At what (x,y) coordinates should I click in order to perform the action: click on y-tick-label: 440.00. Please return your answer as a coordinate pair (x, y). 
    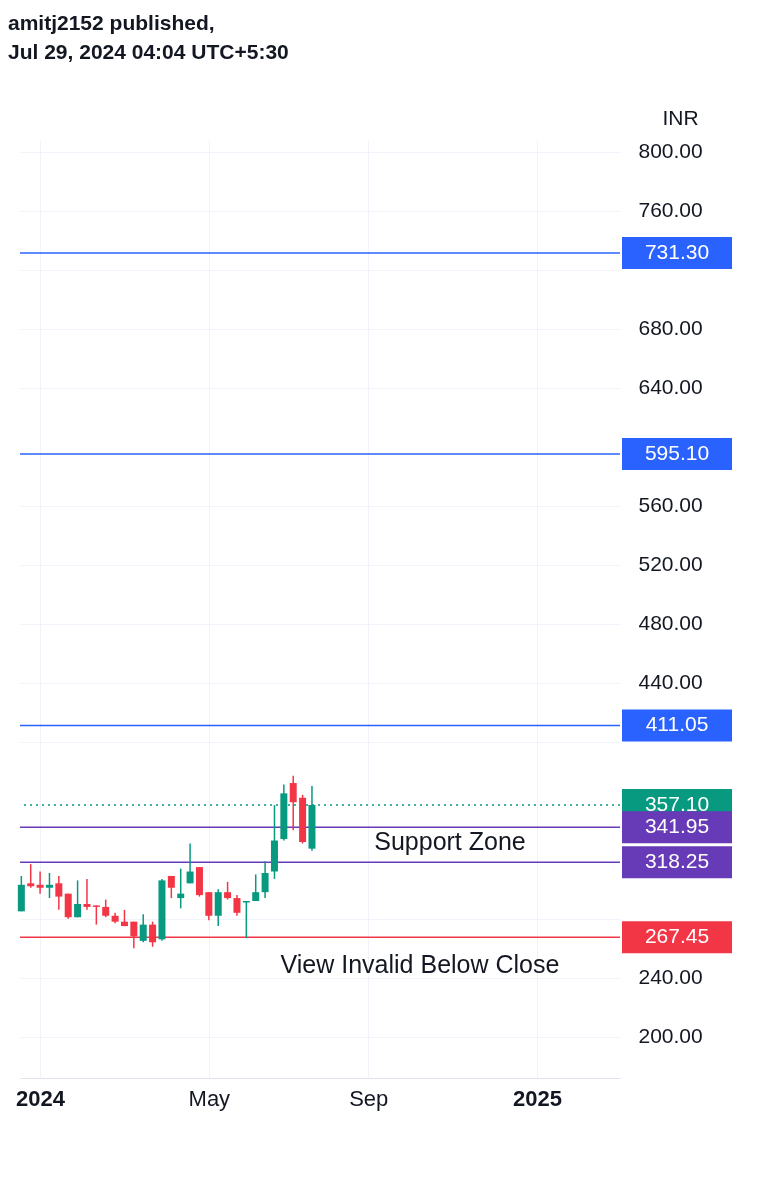
    Looking at the image, I should click on (670, 682).